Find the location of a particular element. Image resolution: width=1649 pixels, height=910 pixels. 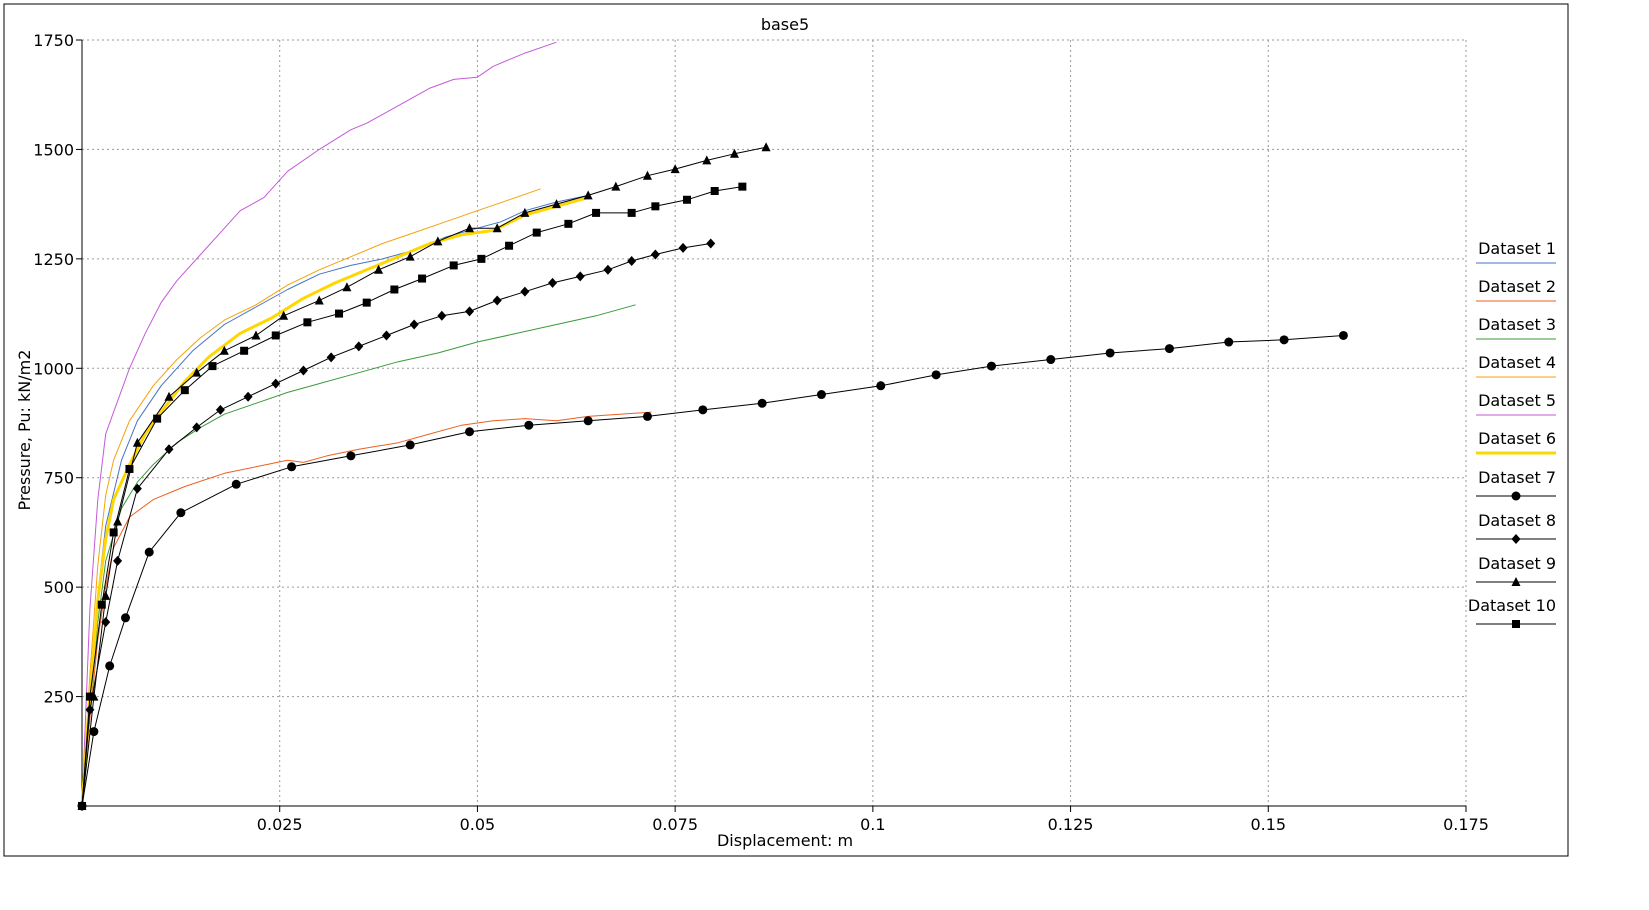

x-tick-label: 0.075 is located at coordinates (675, 824).